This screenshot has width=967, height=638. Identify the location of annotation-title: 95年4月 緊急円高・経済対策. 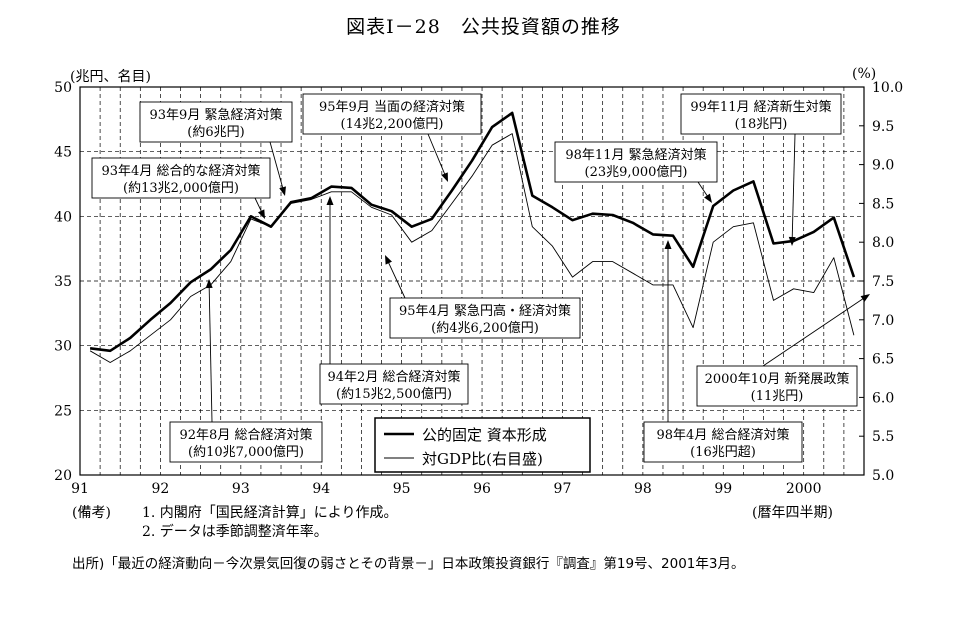
(485, 311).